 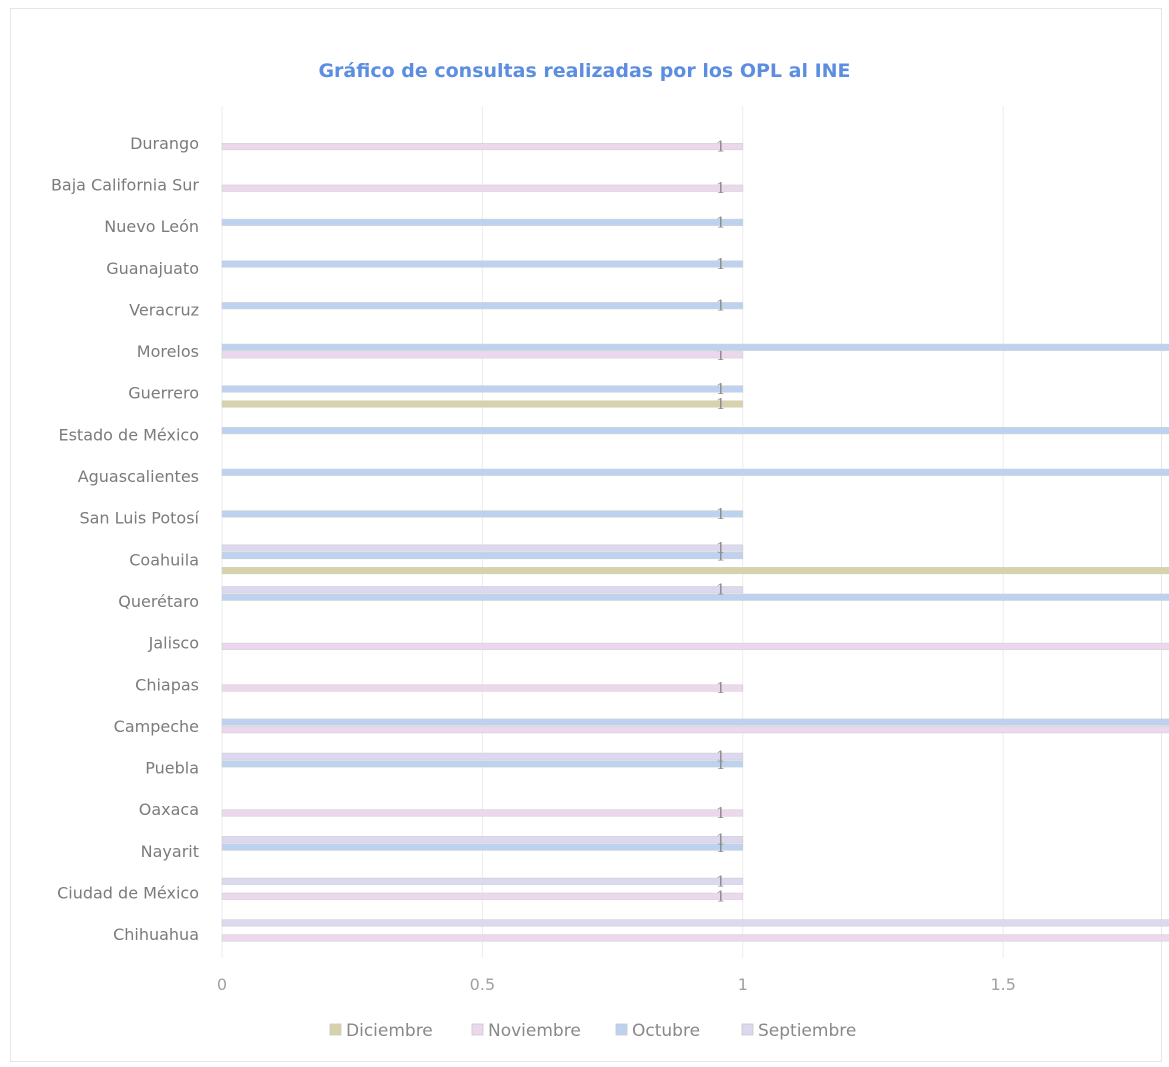 I want to click on category-label-chiapas: Chiapas, so click(x=167, y=684).